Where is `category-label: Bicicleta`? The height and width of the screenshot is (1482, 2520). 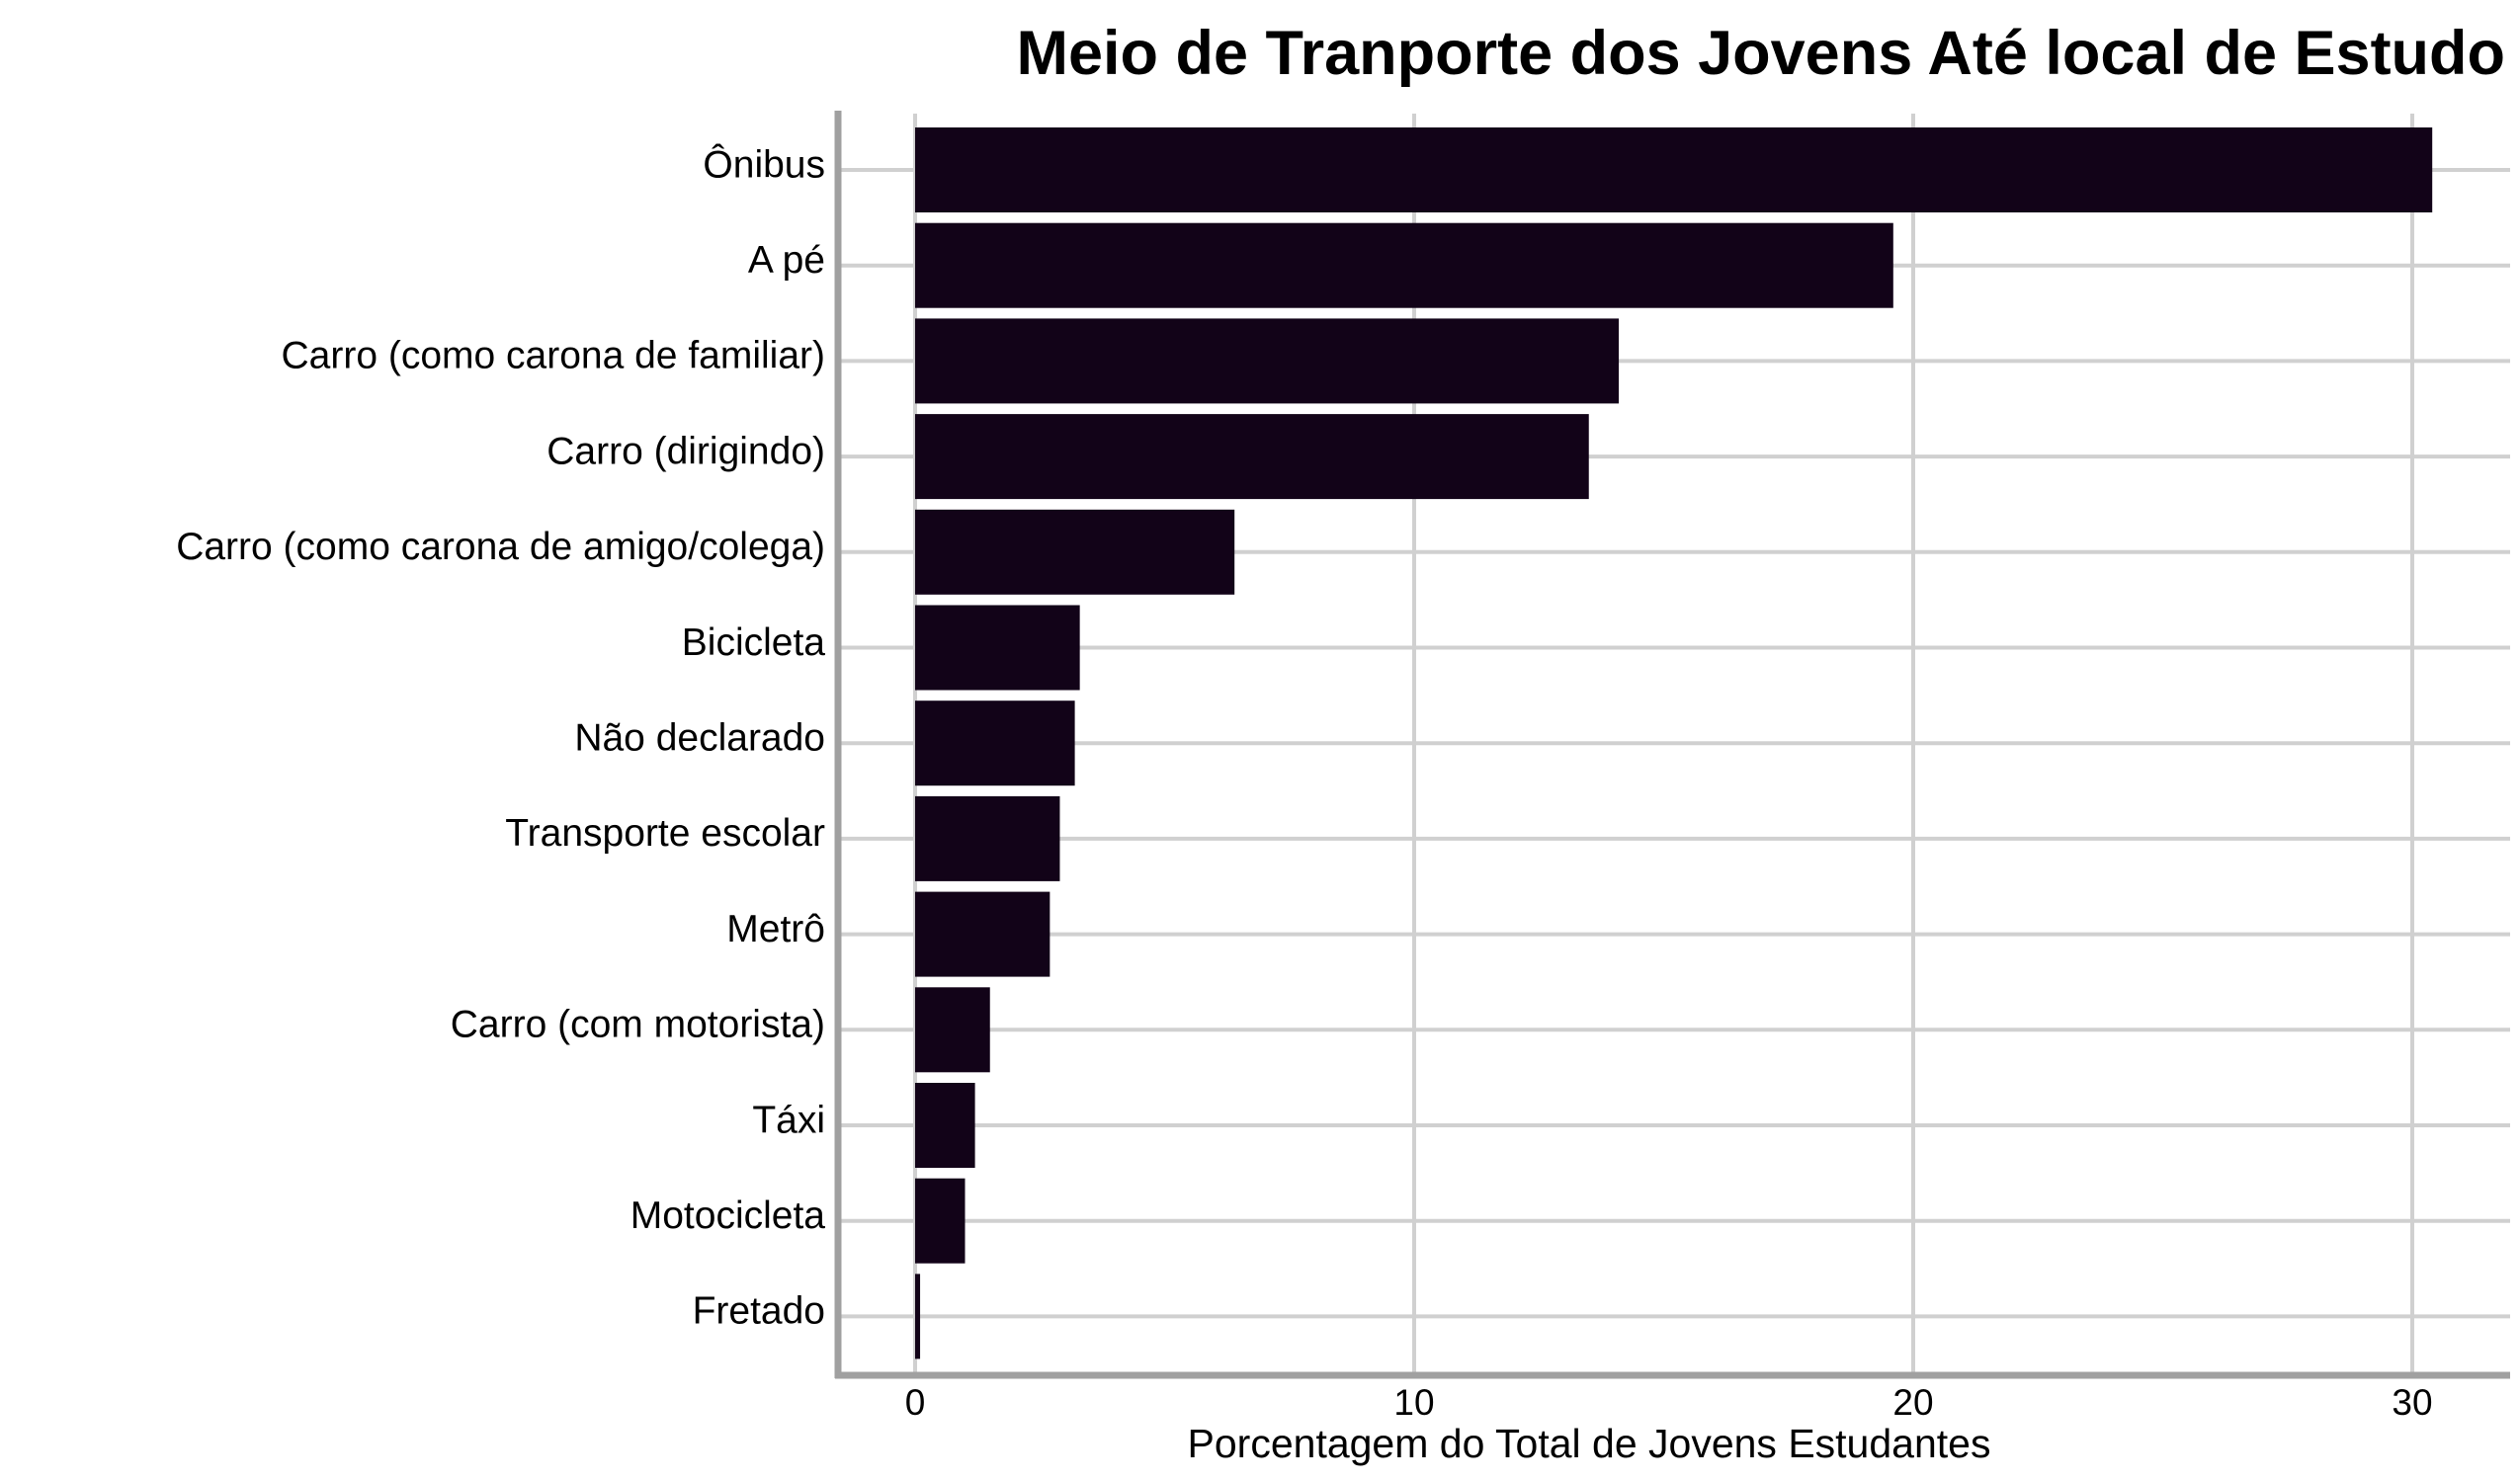 category-label: Bicicleta is located at coordinates (754, 642).